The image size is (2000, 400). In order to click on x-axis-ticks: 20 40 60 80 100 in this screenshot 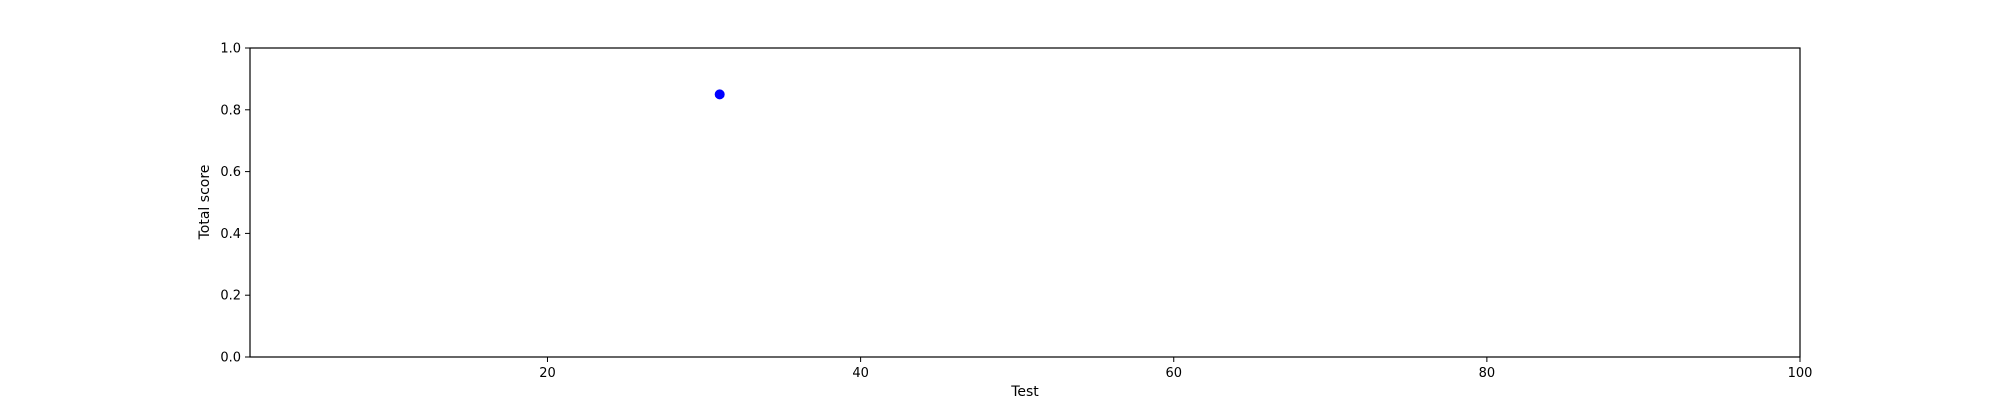, I will do `click(1175, 369)`.